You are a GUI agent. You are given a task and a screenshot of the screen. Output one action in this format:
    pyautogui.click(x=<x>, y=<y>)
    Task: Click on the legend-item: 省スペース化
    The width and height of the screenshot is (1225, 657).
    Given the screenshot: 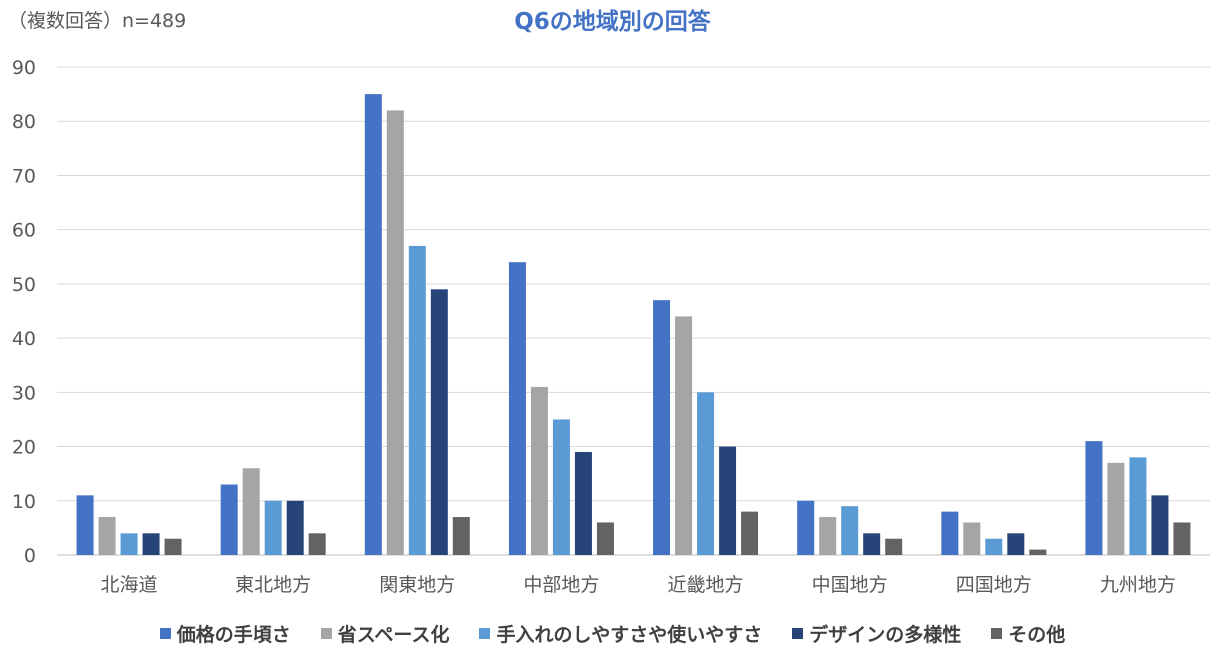 What is the action you would take?
    pyautogui.click(x=385, y=633)
    